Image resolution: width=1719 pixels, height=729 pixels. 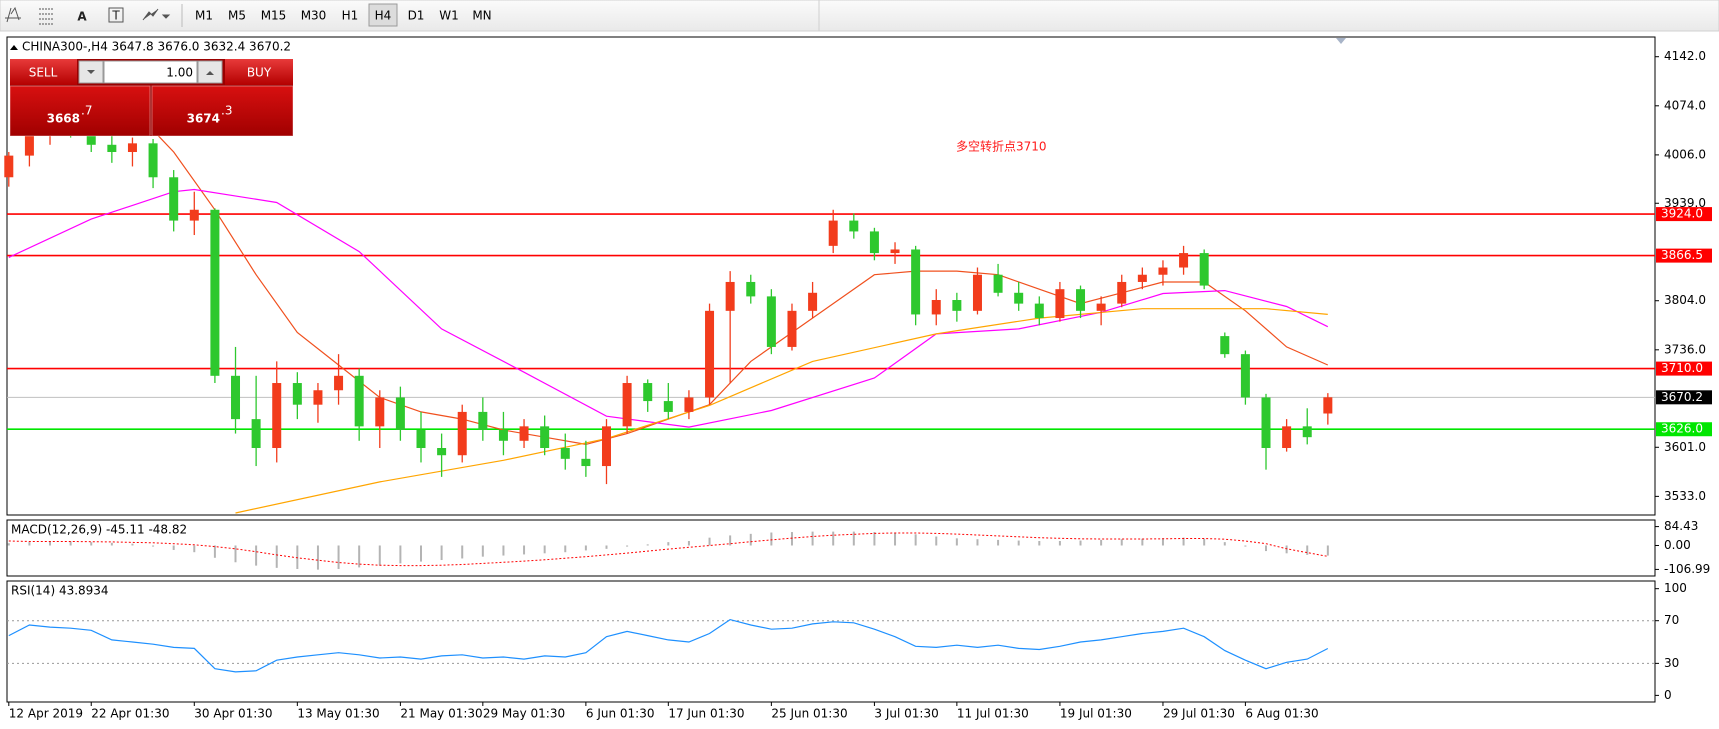 What do you see at coordinates (80, 111) in the screenshot?
I see `bid-box` at bounding box center [80, 111].